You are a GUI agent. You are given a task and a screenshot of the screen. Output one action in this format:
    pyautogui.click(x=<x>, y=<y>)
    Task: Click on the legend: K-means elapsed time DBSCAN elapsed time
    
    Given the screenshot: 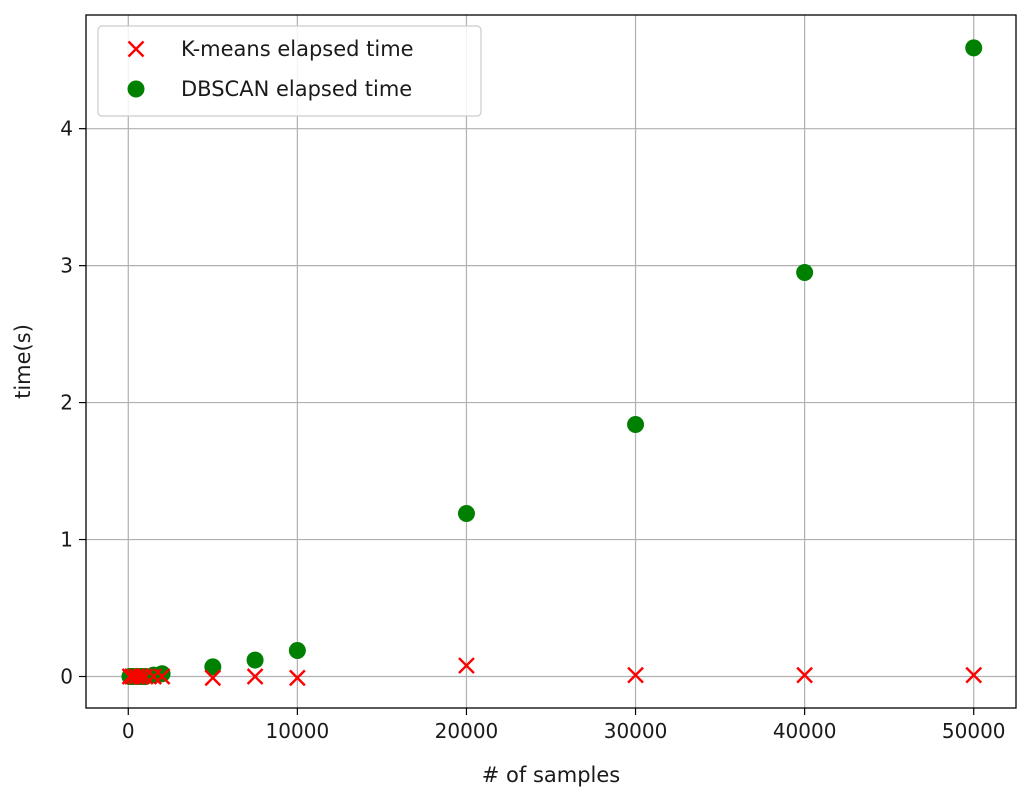 What is the action you would take?
    pyautogui.click(x=289, y=71)
    